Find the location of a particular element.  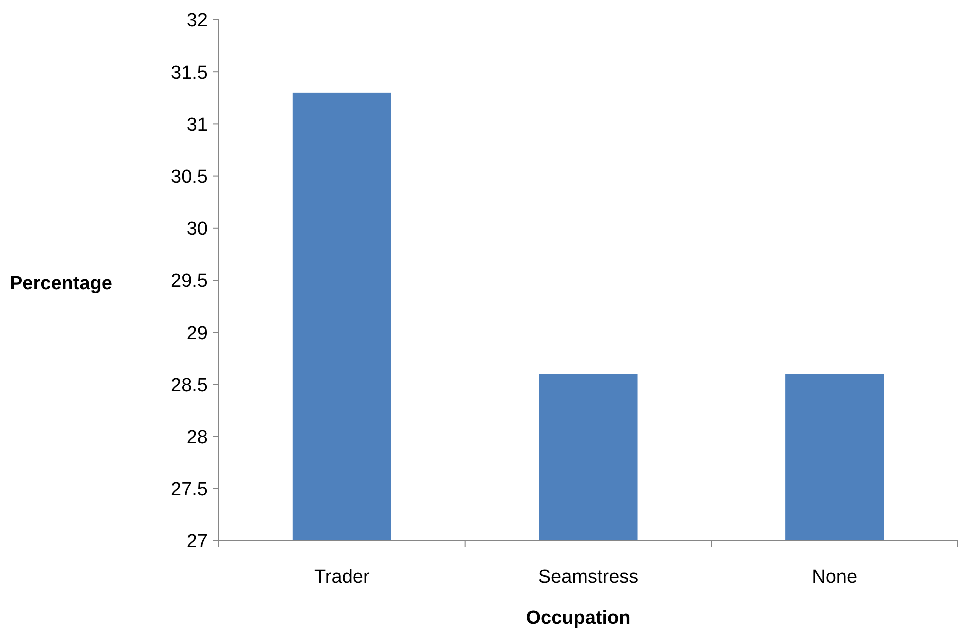

y-tick-label: 28 is located at coordinates (197, 437).